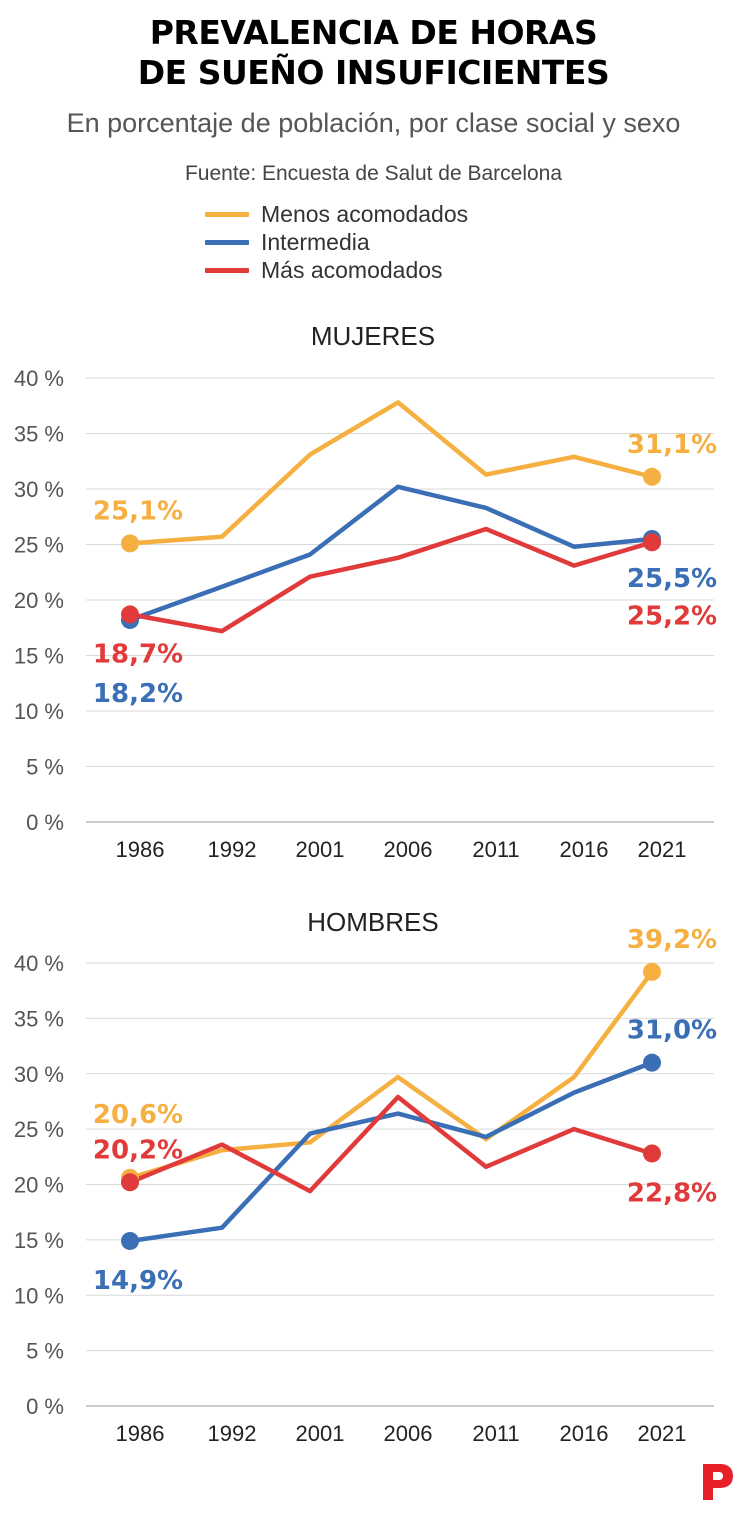 The height and width of the screenshot is (1519, 747). I want to click on y-tick-label-hombres: 15 %, so click(39, 1240).